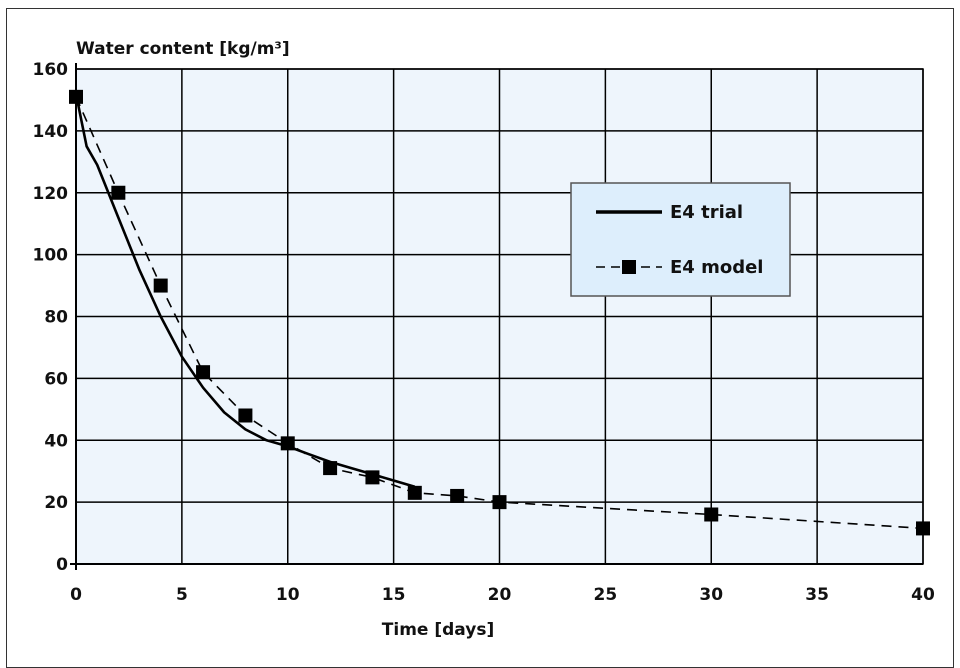 Image resolution: width=960 pixels, height=668 pixels. Describe the element at coordinates (51, 194) in the screenshot. I see `y-tick-label: 120` at that location.